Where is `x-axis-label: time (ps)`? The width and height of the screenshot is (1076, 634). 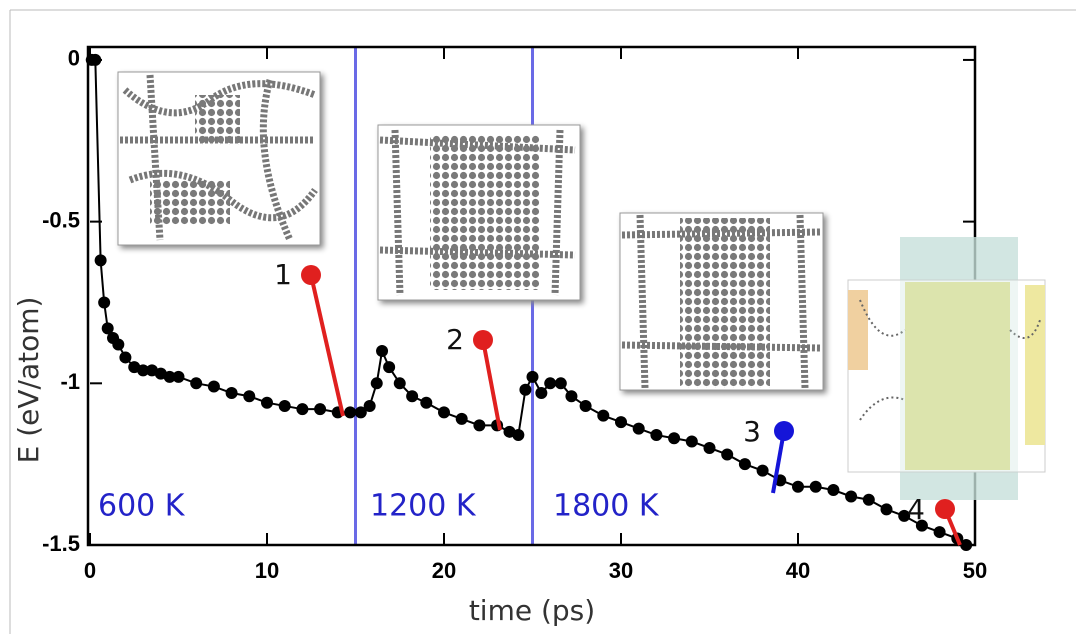
x-axis-label: time (ps) is located at coordinates (532, 610).